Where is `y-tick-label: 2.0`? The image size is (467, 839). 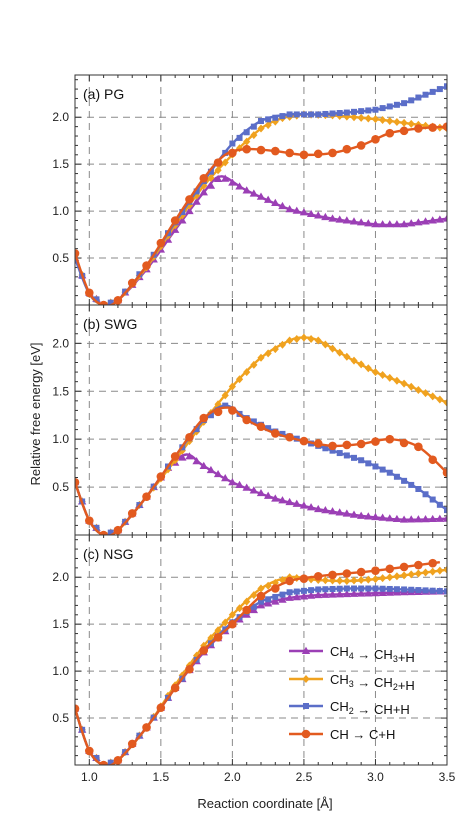 y-tick-label: 2.0 is located at coordinates (60, 343).